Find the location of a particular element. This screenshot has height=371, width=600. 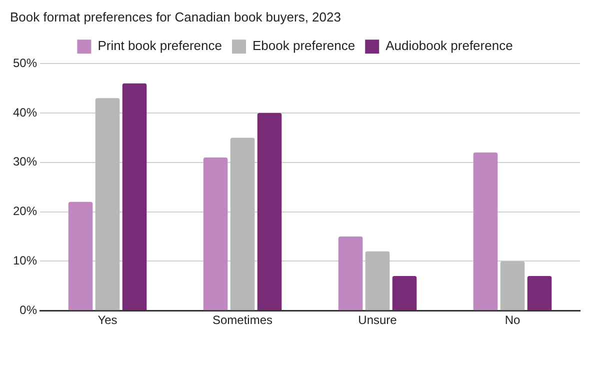

x-tick-label: No is located at coordinates (512, 320).